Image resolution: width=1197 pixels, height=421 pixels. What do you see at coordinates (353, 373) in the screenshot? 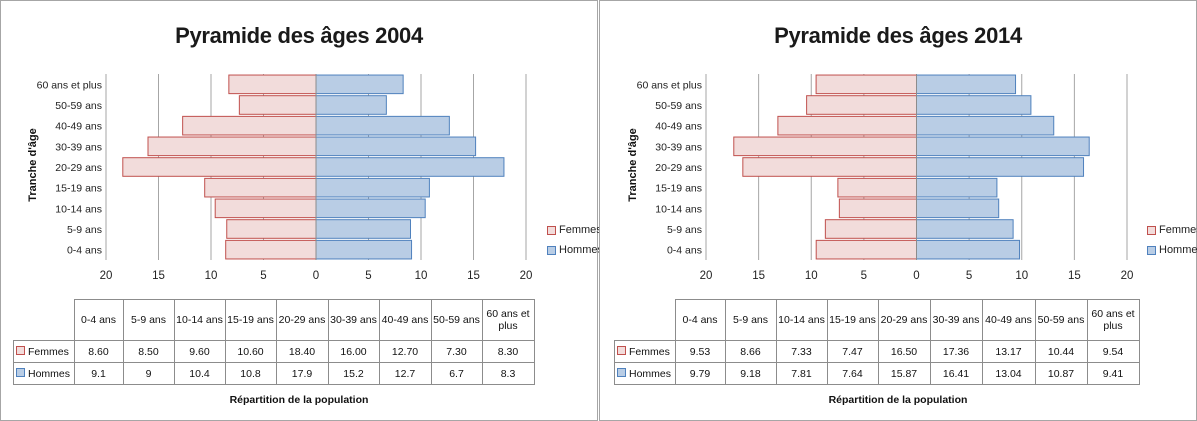
I see `table-cell: 15.2` at bounding box center [353, 373].